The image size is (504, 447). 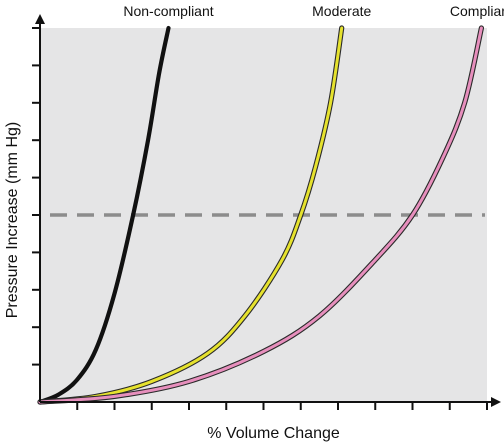 I want to click on series-label-compliant: Compliant, so click(x=477, y=11).